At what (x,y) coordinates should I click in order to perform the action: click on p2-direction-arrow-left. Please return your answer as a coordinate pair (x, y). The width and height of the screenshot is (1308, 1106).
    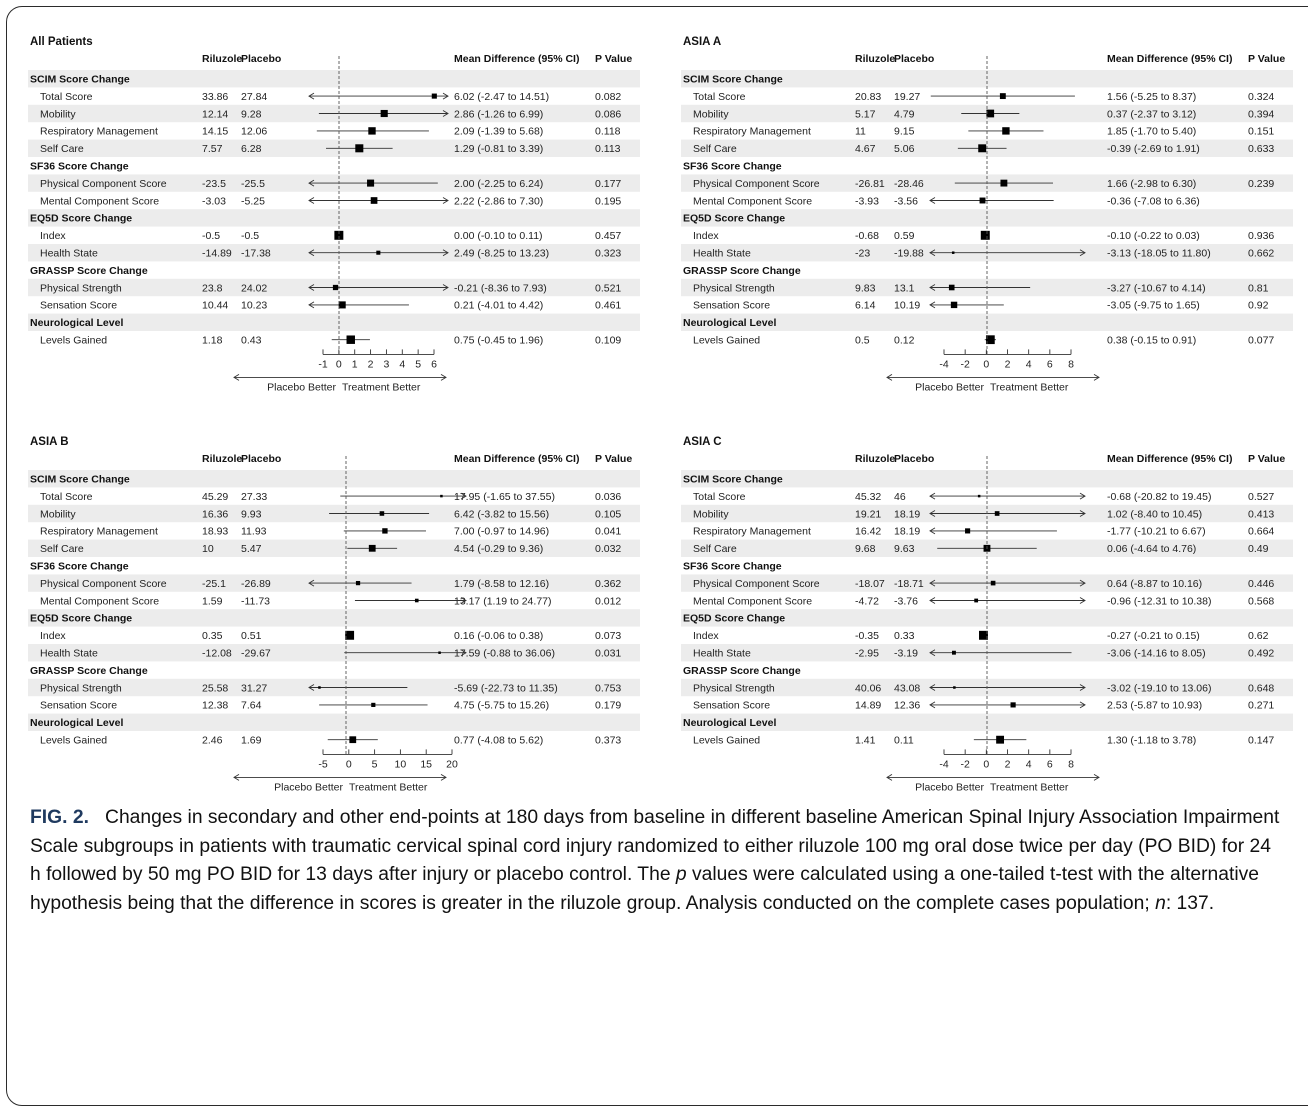
    Looking at the image, I should click on (889, 377).